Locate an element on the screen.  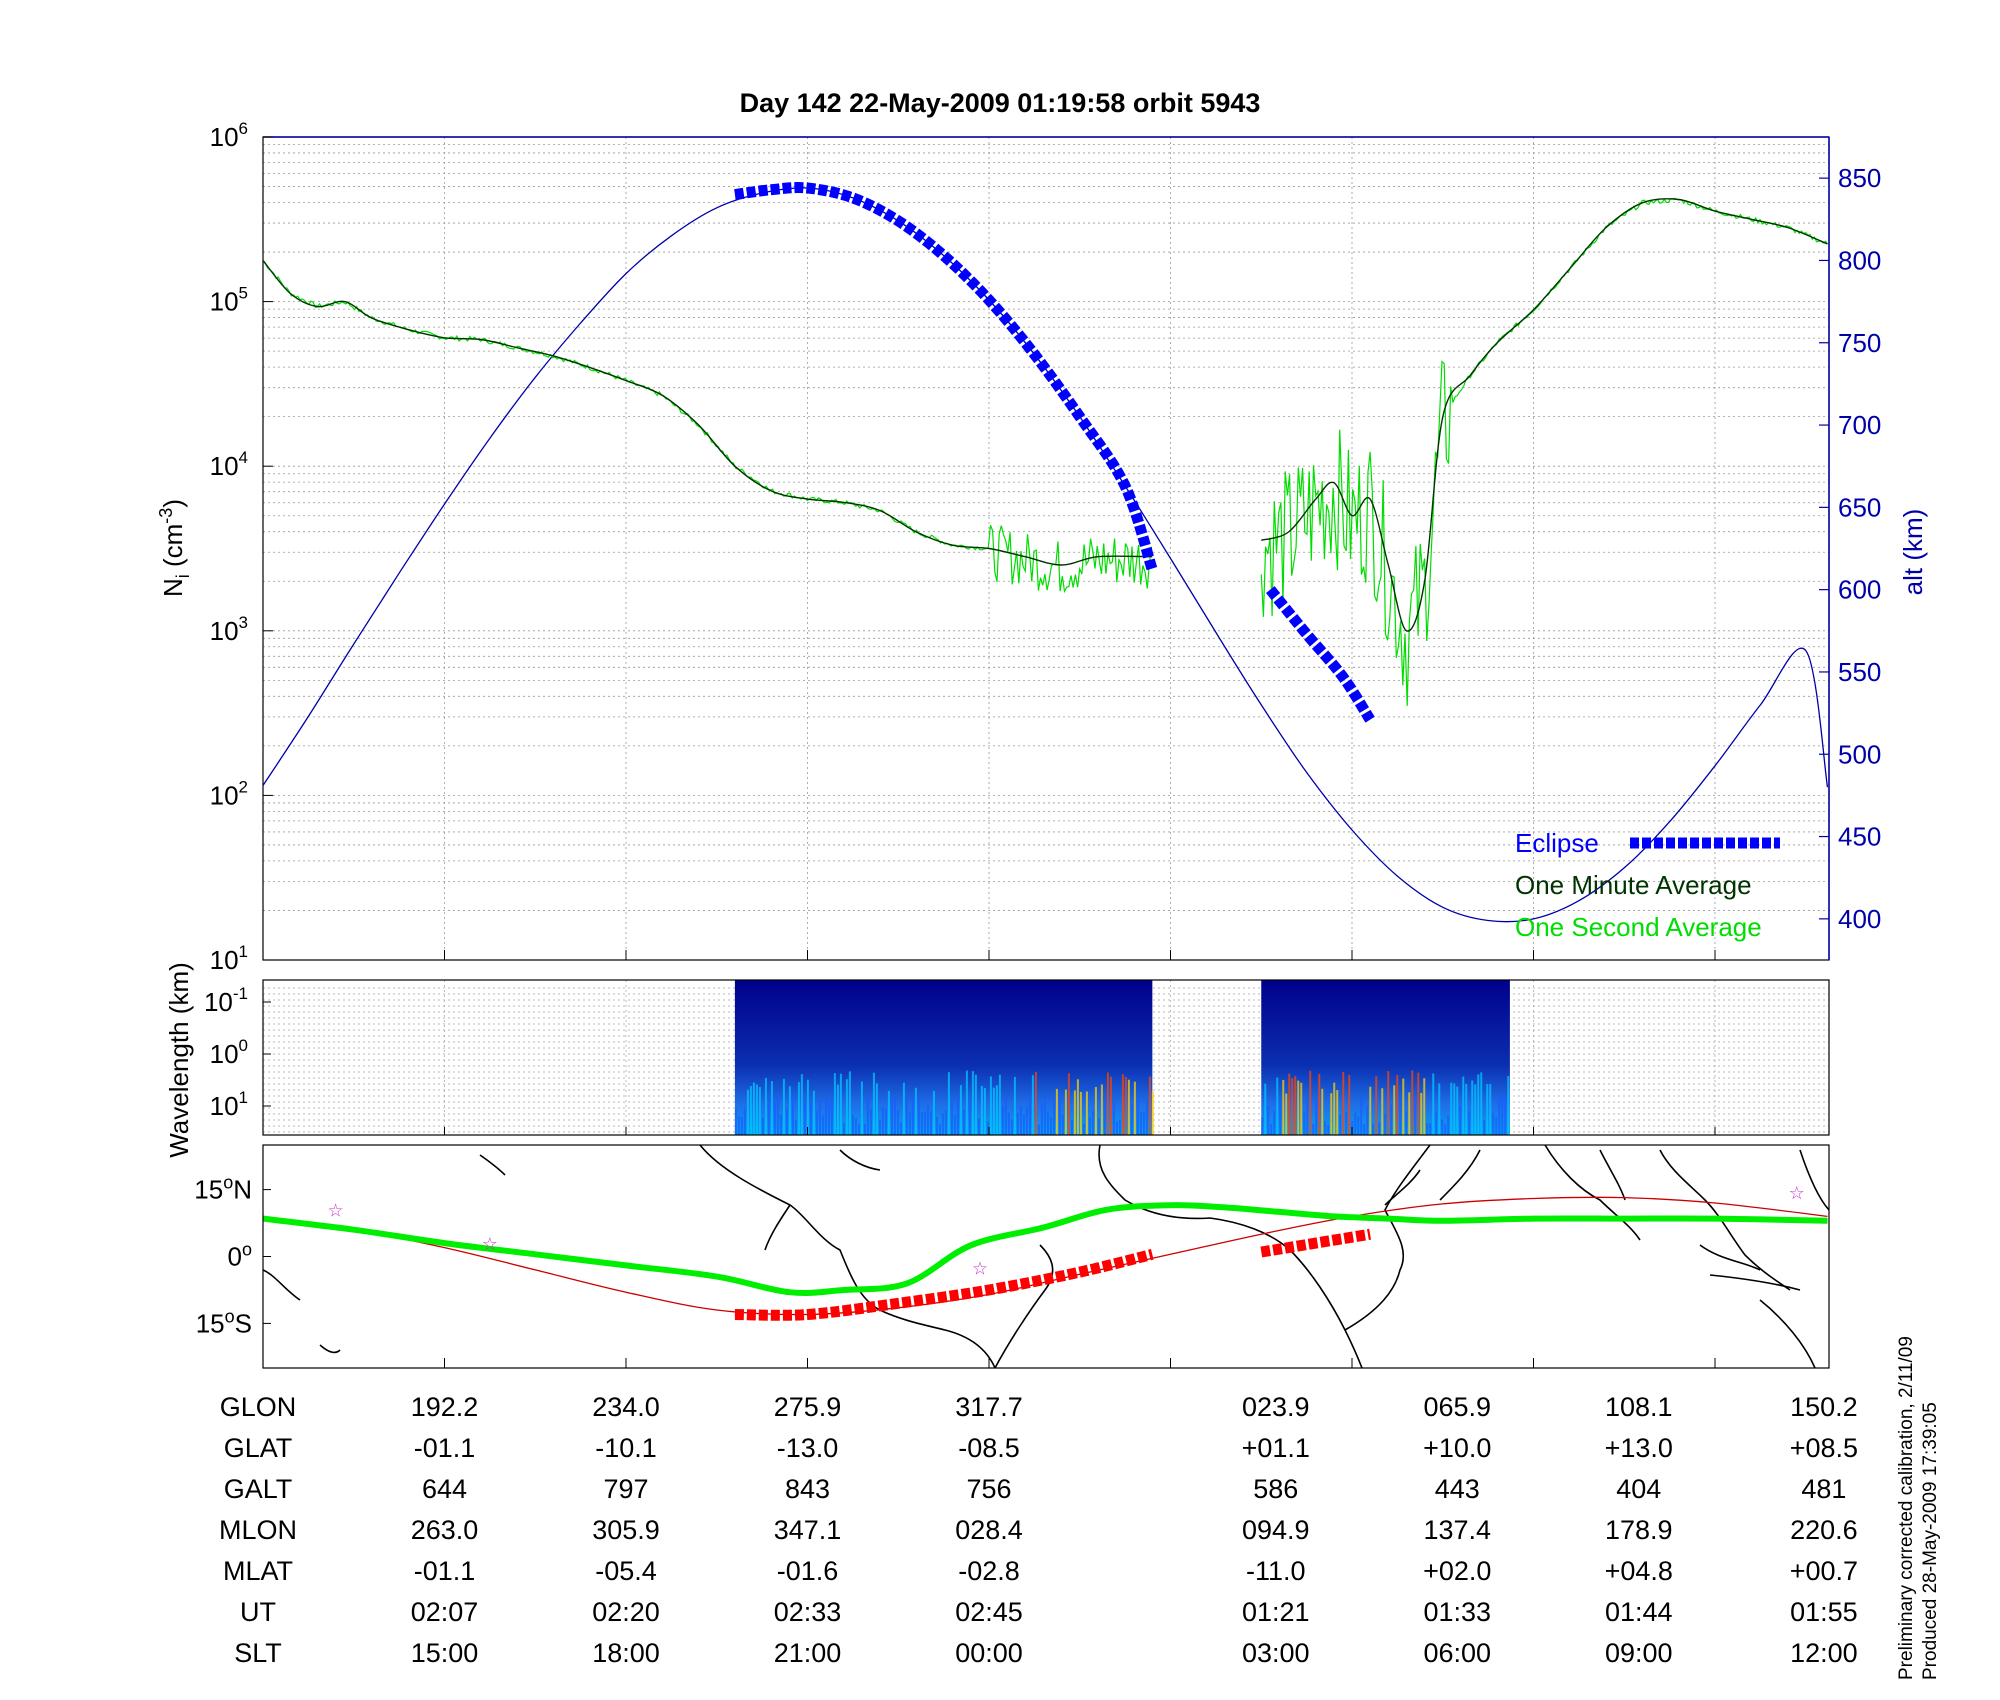
spectrogram-frame is located at coordinates (1046, 1057).